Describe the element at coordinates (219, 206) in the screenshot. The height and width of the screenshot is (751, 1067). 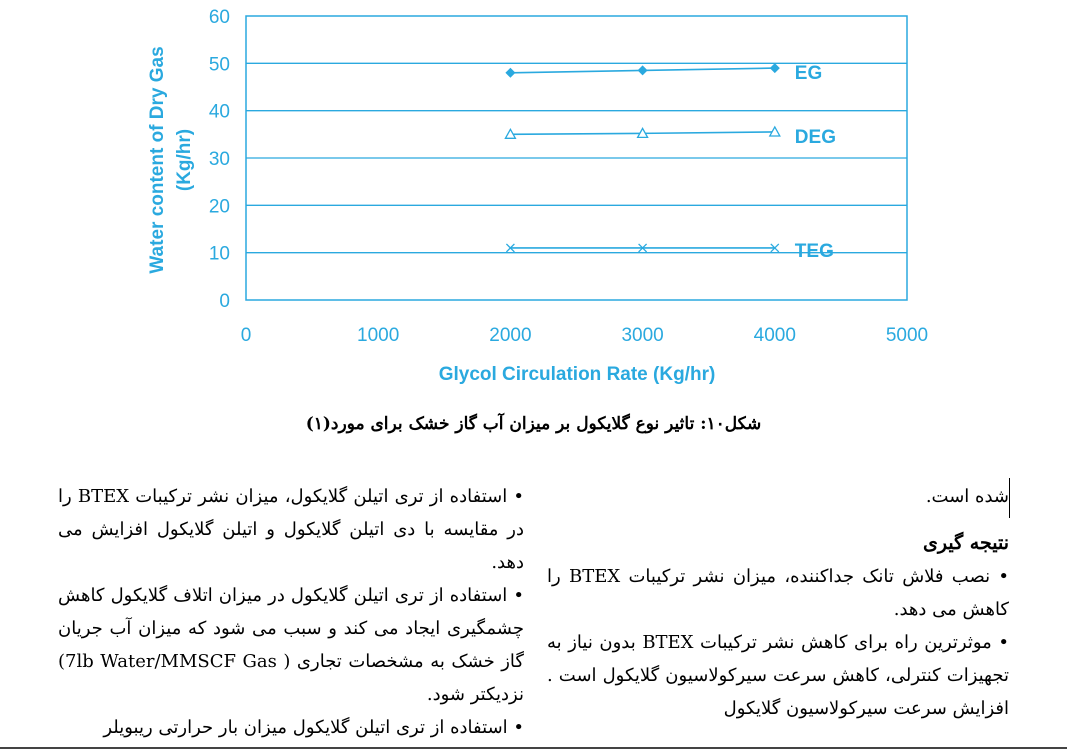
I see `y-tick-label: 20` at that location.